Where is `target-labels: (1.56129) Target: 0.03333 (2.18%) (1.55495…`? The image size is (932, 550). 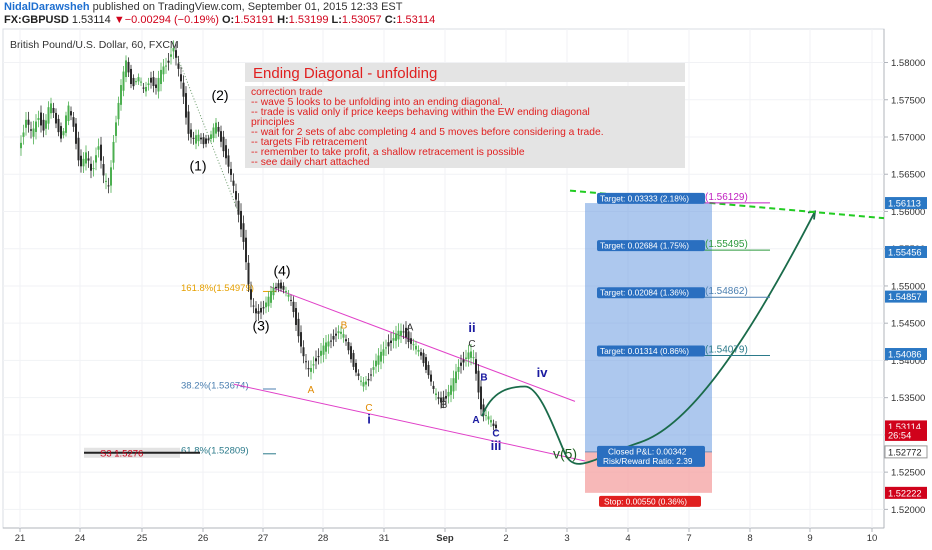 target-labels: (1.56129) Target: 0.03333 (2.18%) (1.55495… is located at coordinates (683, 349).